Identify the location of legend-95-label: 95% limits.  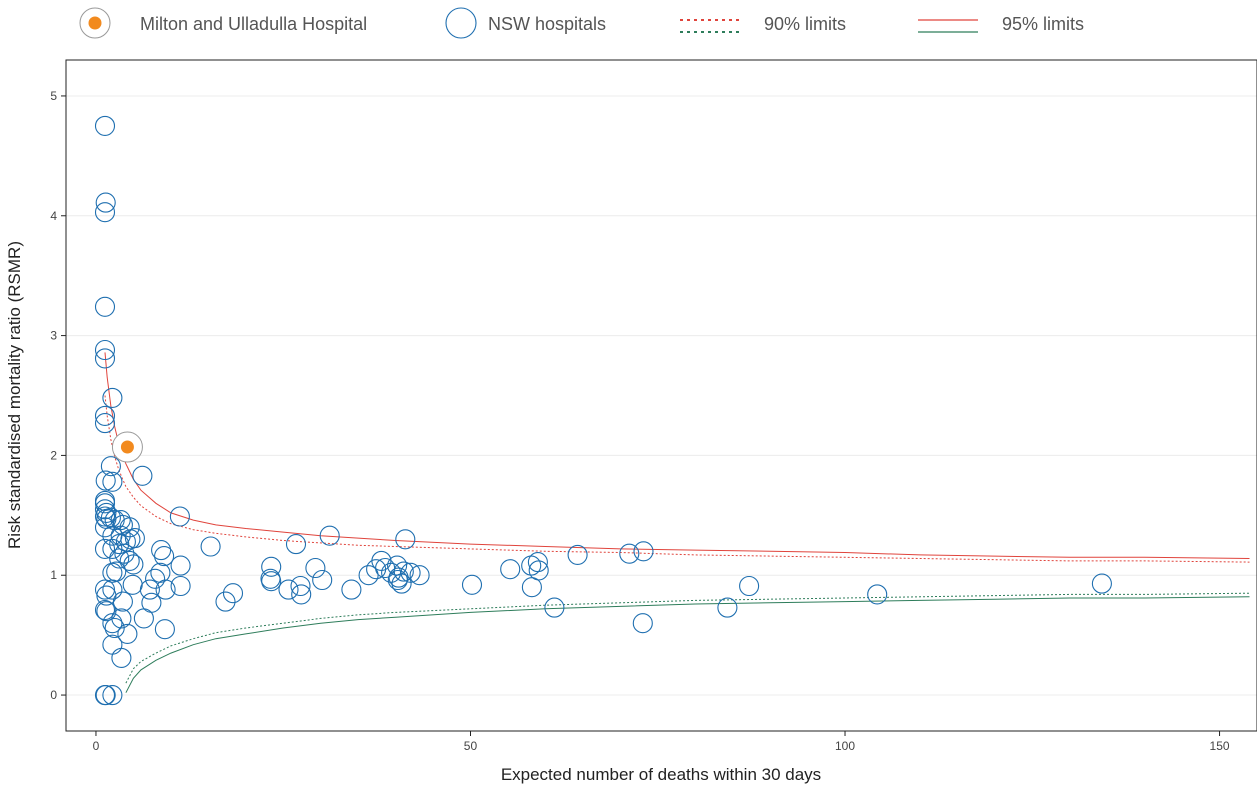
(1043, 24).